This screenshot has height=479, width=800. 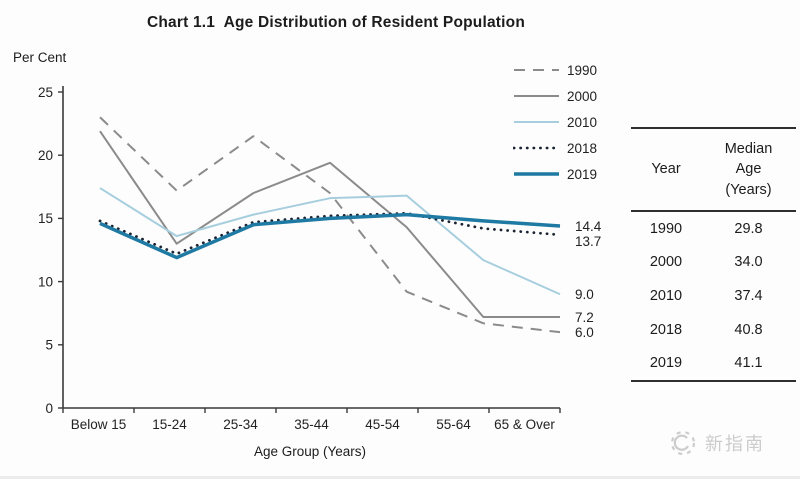 I want to click on end-label-1990: 6.0, so click(x=584, y=333).